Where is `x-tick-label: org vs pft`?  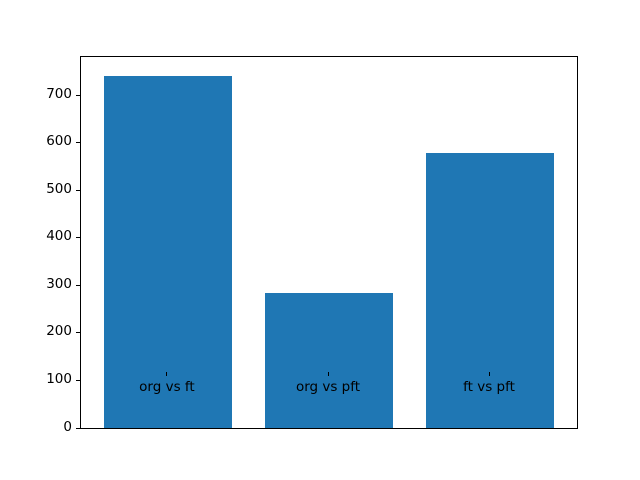 x-tick-label: org vs pft is located at coordinates (328, 387).